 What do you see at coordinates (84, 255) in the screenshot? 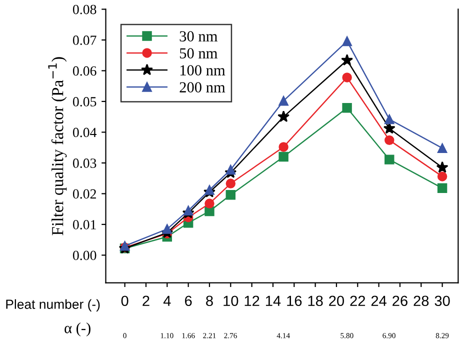
I see `y-tick-label: 0.00` at bounding box center [84, 255].